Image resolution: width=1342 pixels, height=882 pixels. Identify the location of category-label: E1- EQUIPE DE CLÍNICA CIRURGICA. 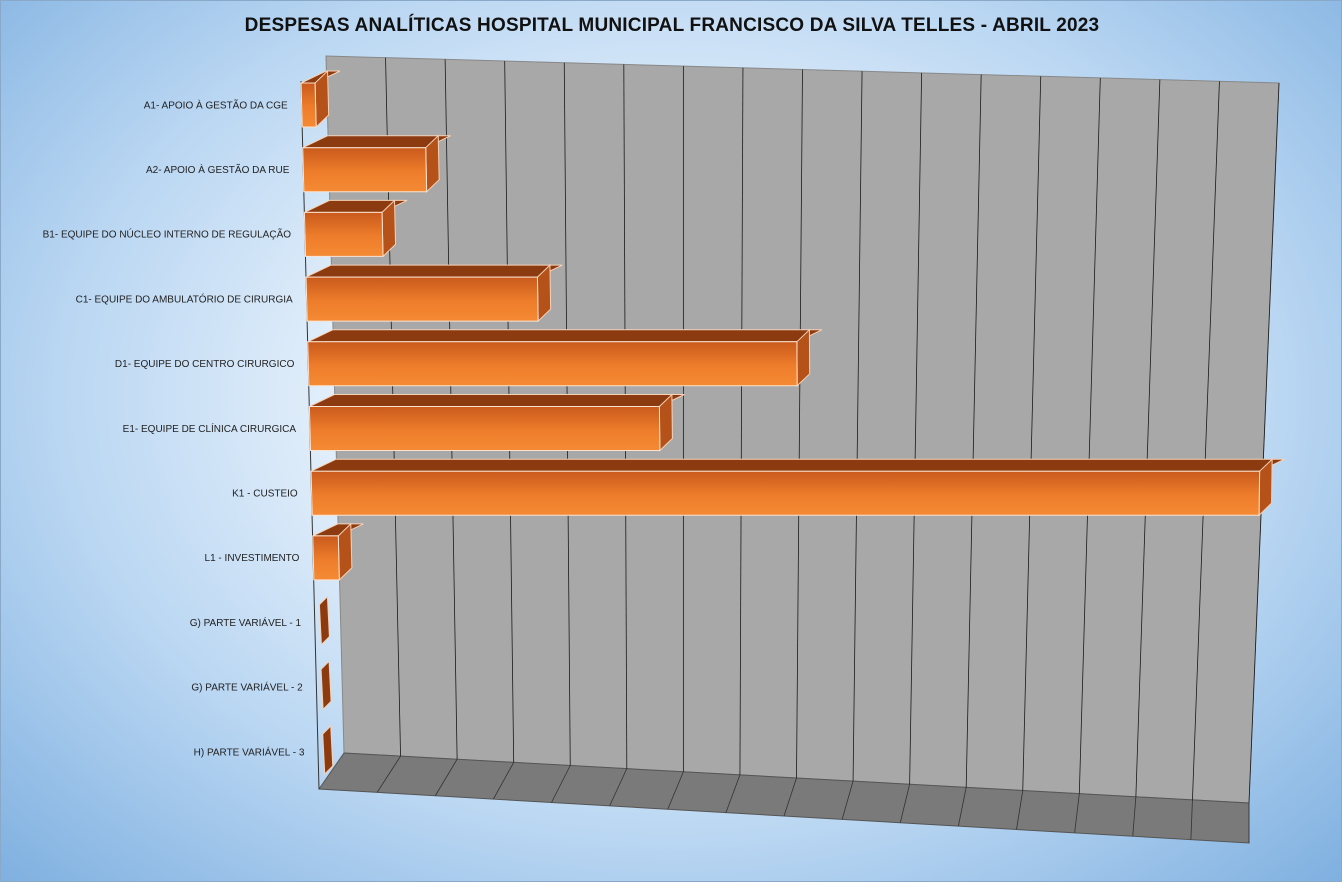
(210, 428).